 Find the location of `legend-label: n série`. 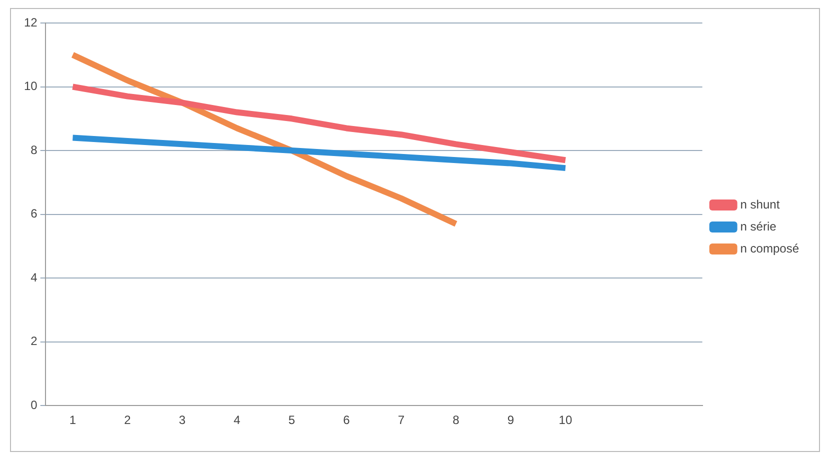

legend-label: n série is located at coordinates (758, 226).